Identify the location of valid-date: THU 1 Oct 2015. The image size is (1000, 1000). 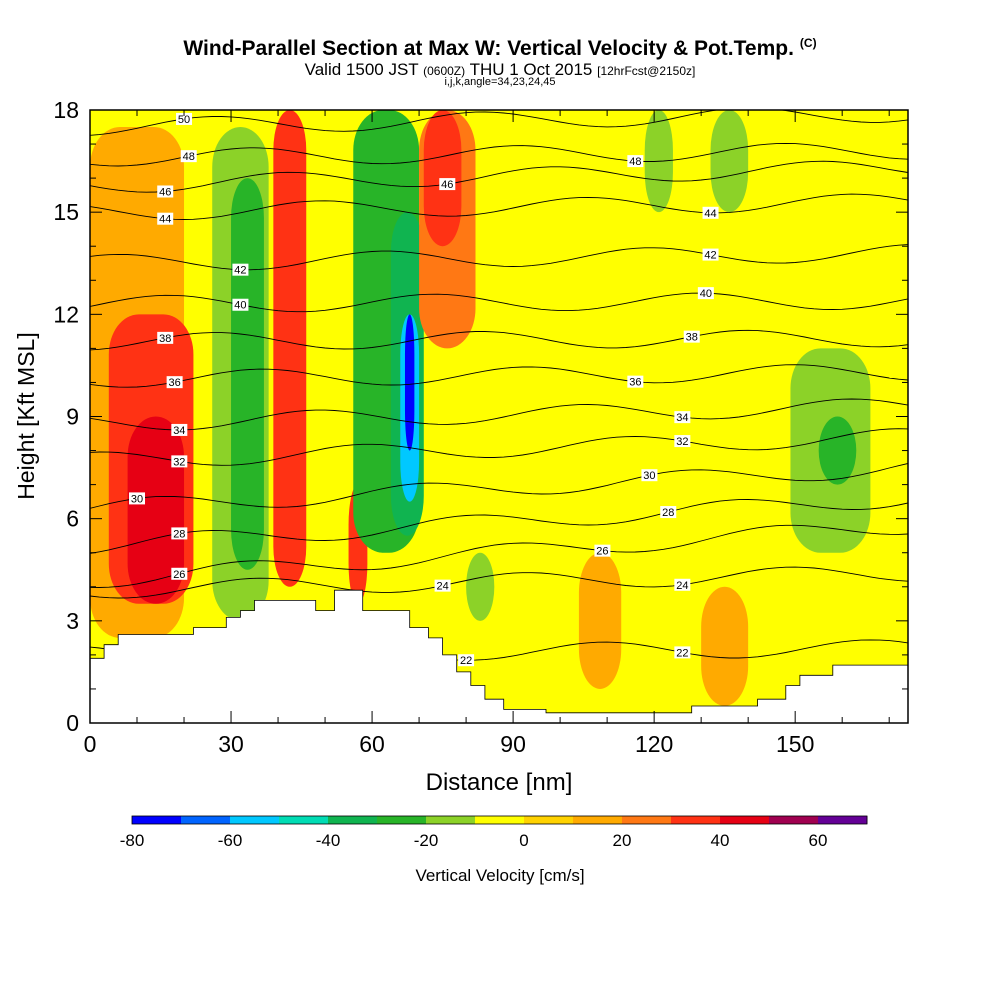
(531, 69).